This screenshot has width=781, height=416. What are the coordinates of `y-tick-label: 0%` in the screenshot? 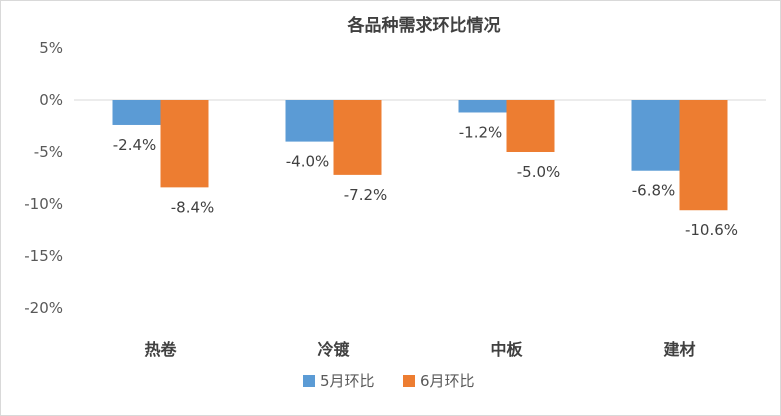 It's located at (51, 100).